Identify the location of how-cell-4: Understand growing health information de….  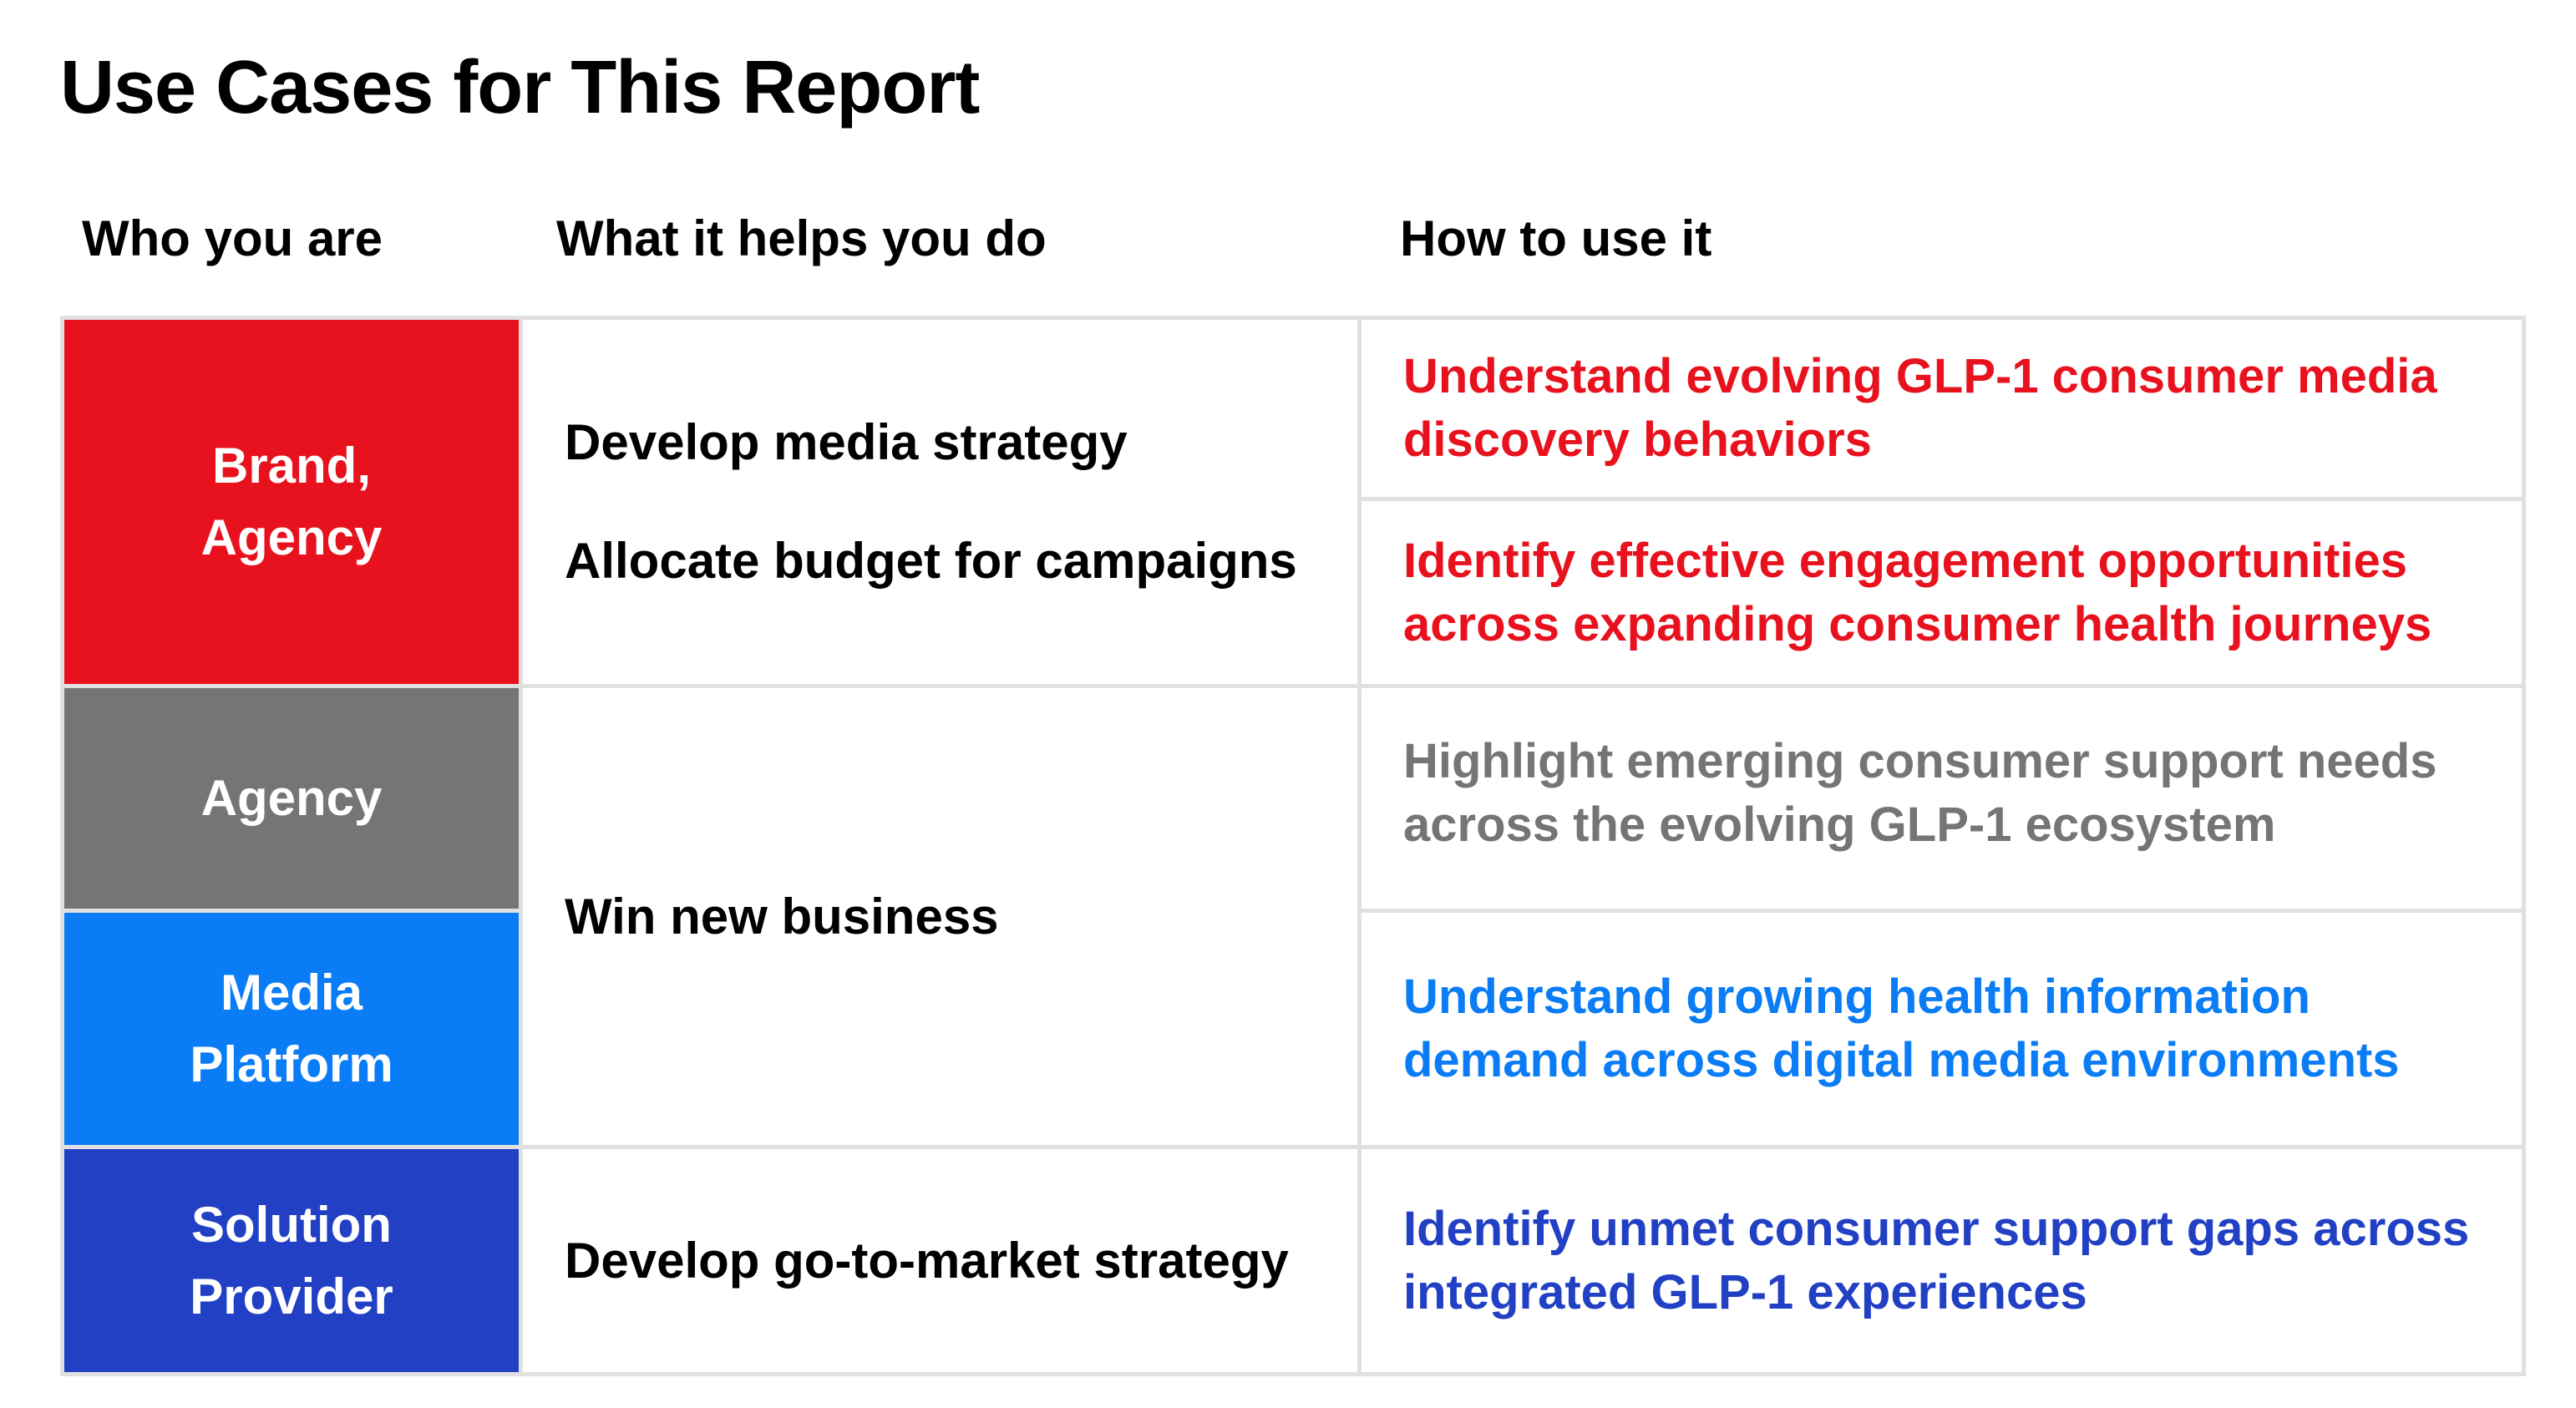
(1939, 1029).